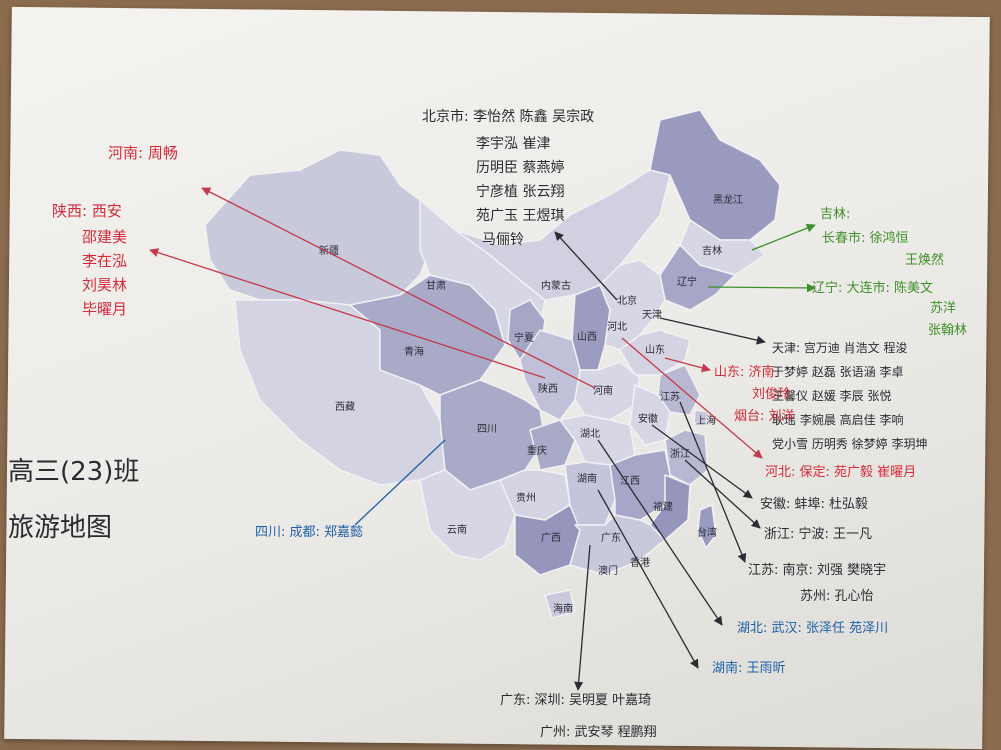 This screenshot has height=750, width=1001. Describe the element at coordinates (617, 327) in the screenshot. I see `label-hebei: 河北` at that location.